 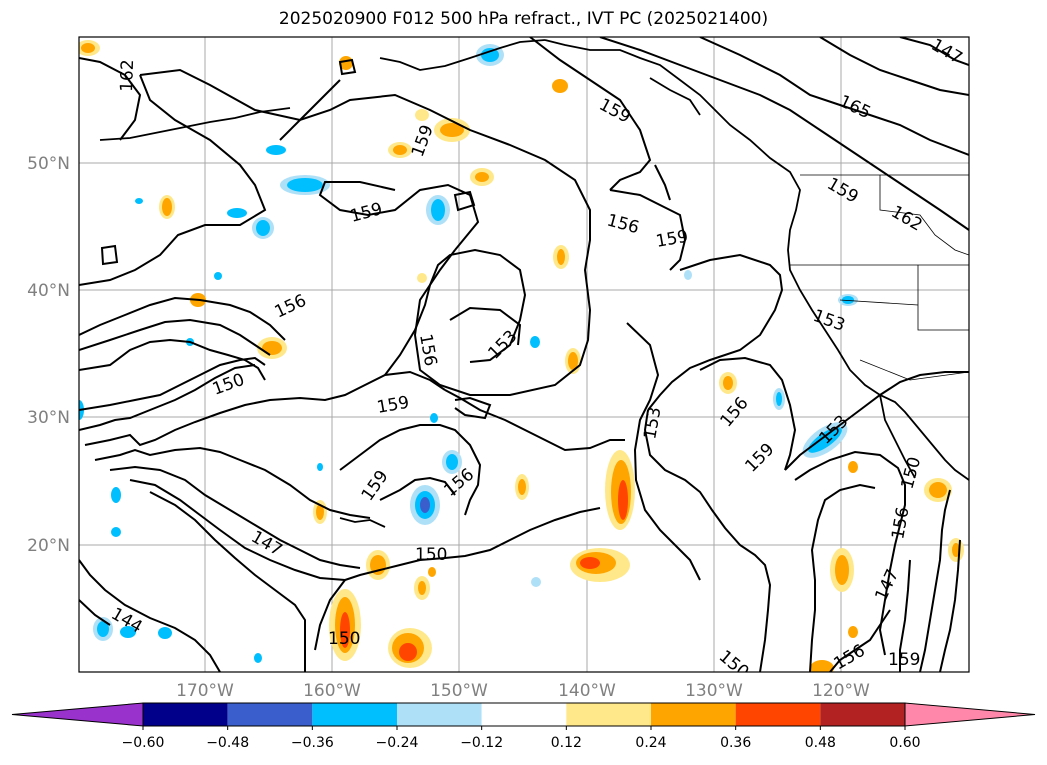 I want to click on contour-label: 162, so click(x=127, y=75).